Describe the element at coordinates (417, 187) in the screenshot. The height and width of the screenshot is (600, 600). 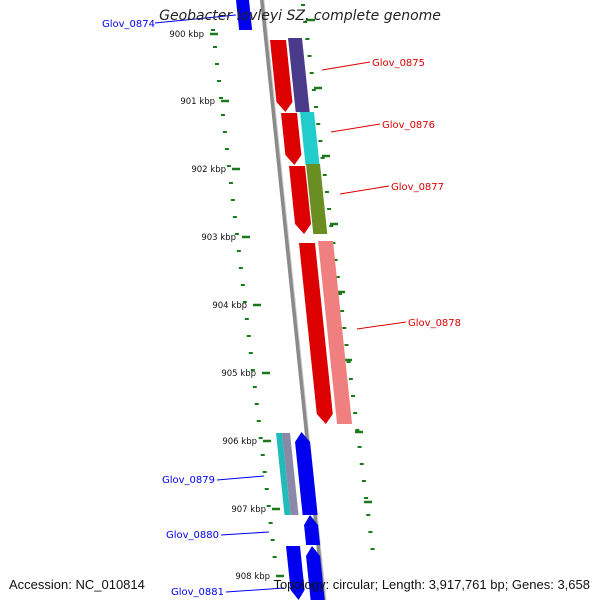
I see `gene-label-glov-0877: Glov_0877` at that location.